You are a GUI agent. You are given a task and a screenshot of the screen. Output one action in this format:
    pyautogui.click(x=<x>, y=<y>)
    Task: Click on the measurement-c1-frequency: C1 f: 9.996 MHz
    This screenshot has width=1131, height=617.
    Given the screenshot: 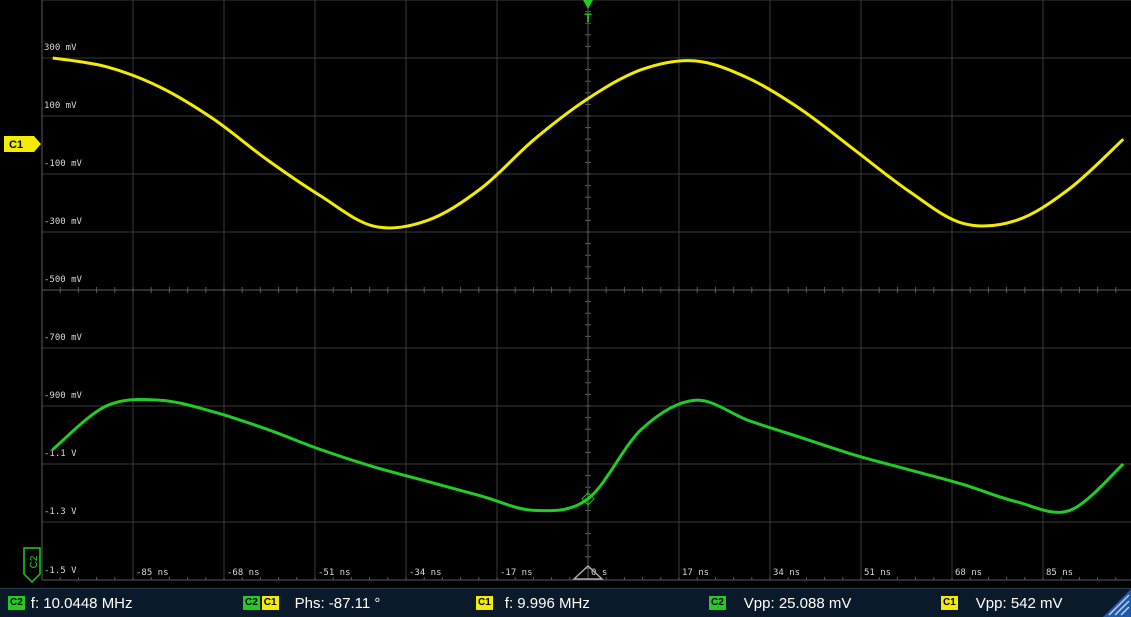 What is the action you would take?
    pyautogui.click(x=533, y=603)
    